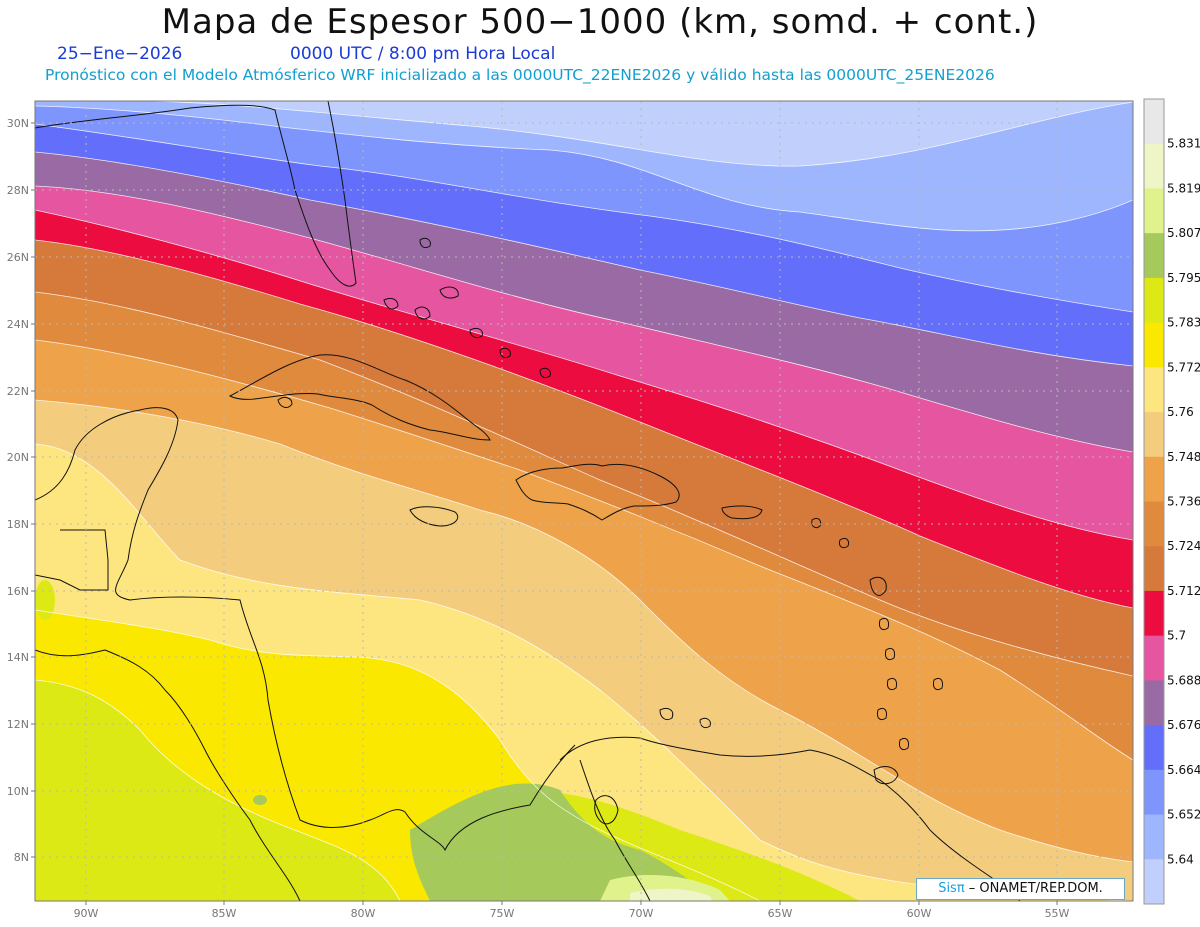 The height and width of the screenshot is (927, 1200). What do you see at coordinates (565, 842) in the screenshot?
I see `band-5.795` at bounding box center [565, 842].